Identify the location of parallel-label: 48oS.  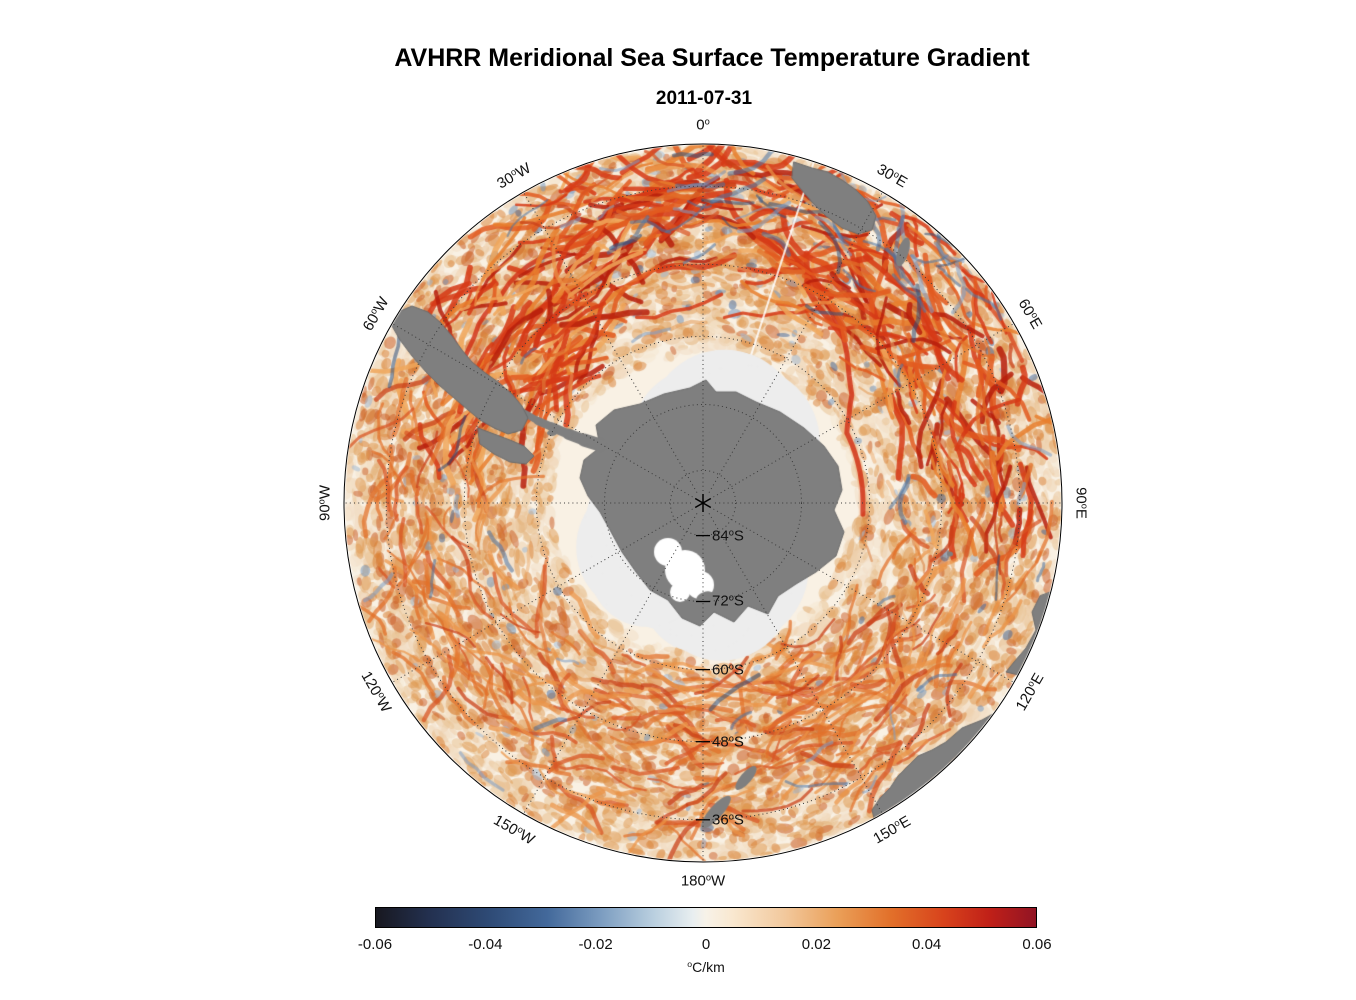
(728, 742).